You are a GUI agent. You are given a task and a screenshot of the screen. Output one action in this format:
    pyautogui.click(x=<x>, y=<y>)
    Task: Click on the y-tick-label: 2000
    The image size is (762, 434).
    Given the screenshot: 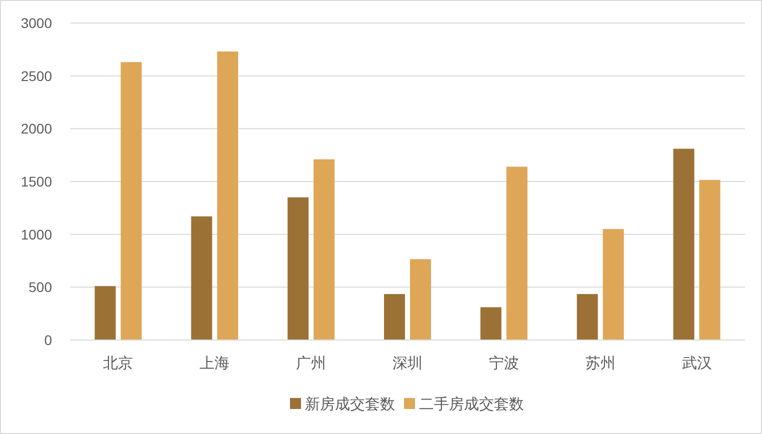 What is the action you would take?
    pyautogui.click(x=36, y=128)
    